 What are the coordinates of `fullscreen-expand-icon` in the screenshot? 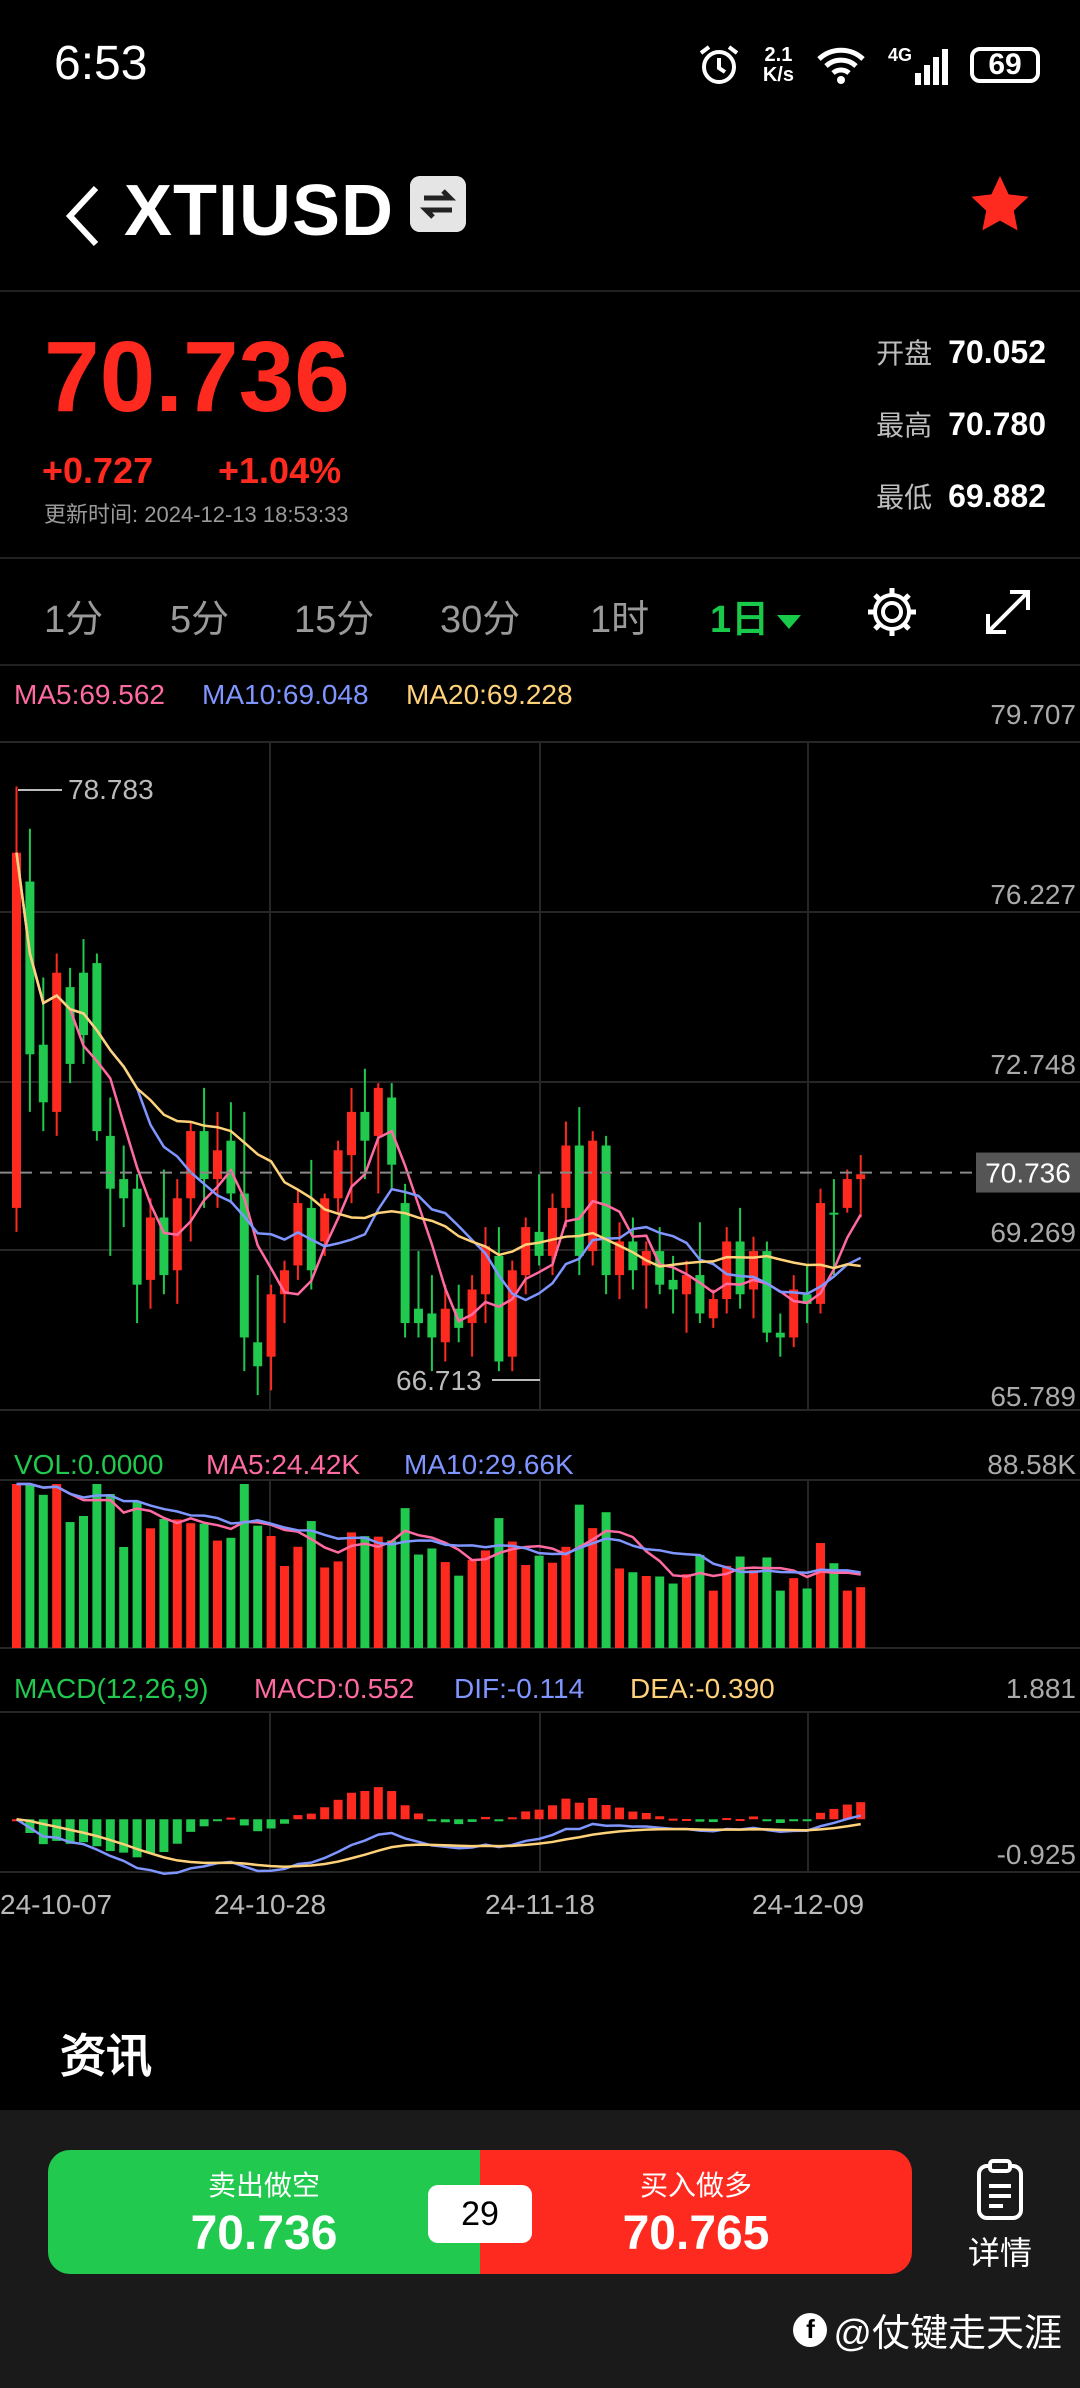 It's located at (1008, 612).